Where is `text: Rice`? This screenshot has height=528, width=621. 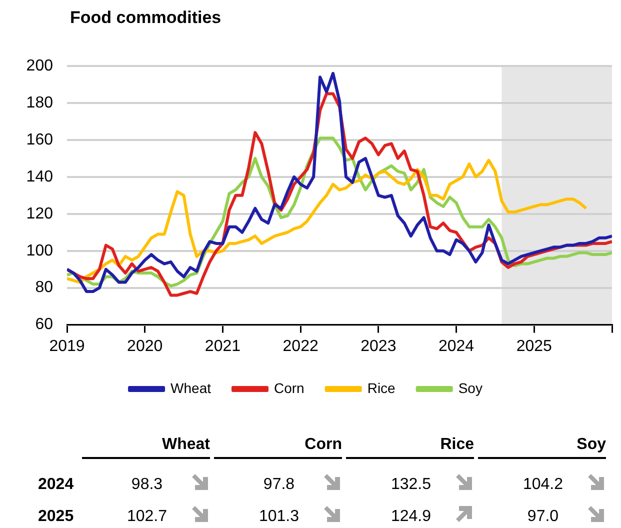 text: Rice is located at coordinates (457, 444).